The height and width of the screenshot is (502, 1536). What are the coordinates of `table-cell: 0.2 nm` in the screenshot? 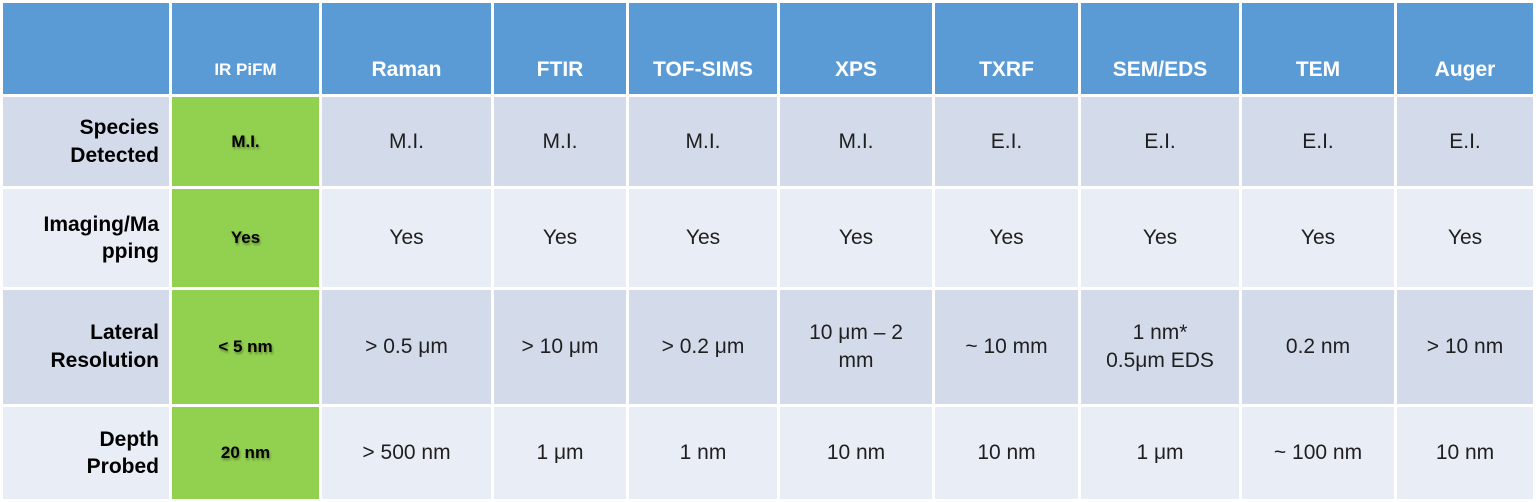 It's located at (1318, 346).